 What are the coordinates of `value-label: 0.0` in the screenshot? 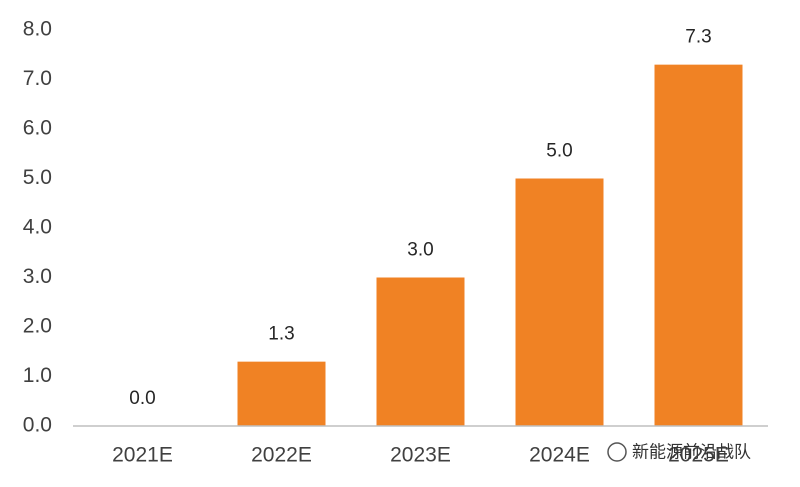 It's located at (142, 398).